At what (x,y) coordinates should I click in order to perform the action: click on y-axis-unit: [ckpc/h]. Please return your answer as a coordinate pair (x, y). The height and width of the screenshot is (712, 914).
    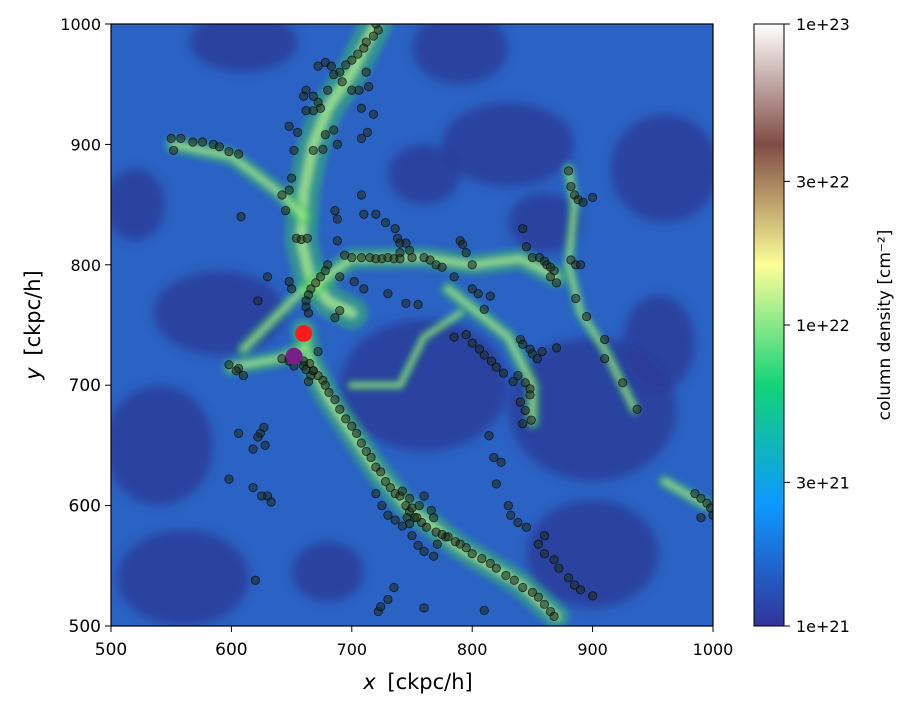
    Looking at the image, I should click on (33, 312).